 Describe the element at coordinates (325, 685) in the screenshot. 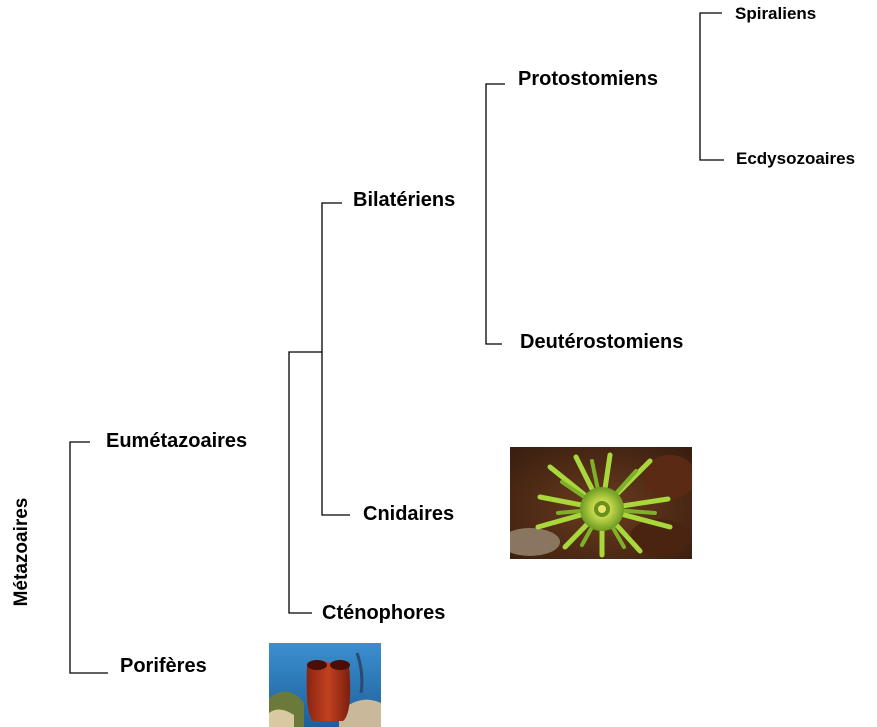

I see `sponge-photo` at that location.